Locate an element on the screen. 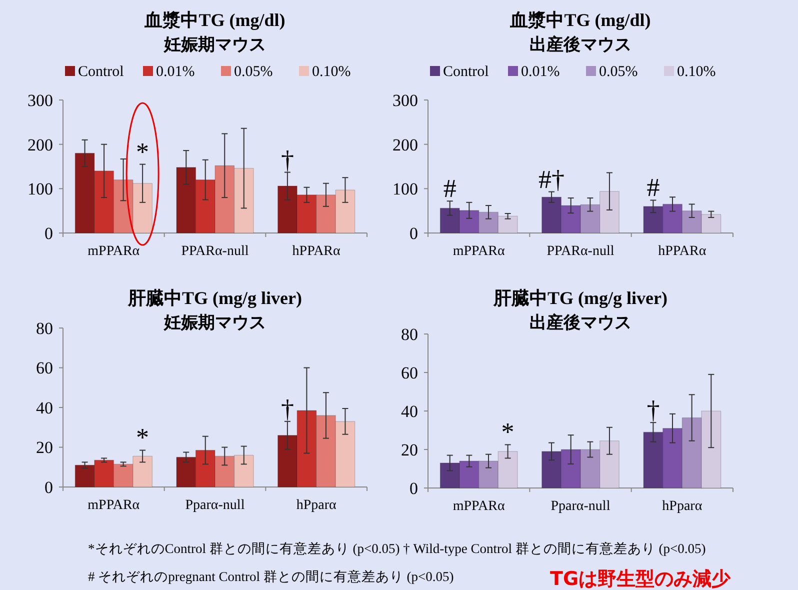 Image resolution: width=798 pixels, height=590 pixels. text: TGは野生型のみ減少 is located at coordinates (641, 579).